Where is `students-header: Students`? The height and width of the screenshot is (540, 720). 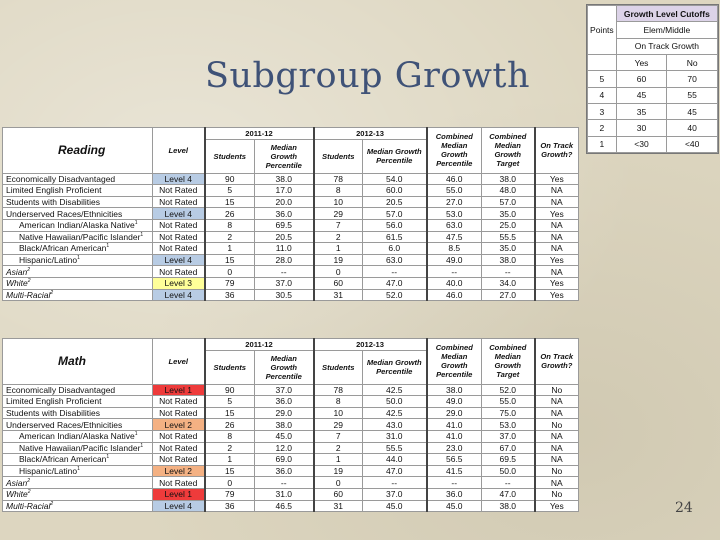
students-header: Students is located at coordinates (229, 367).